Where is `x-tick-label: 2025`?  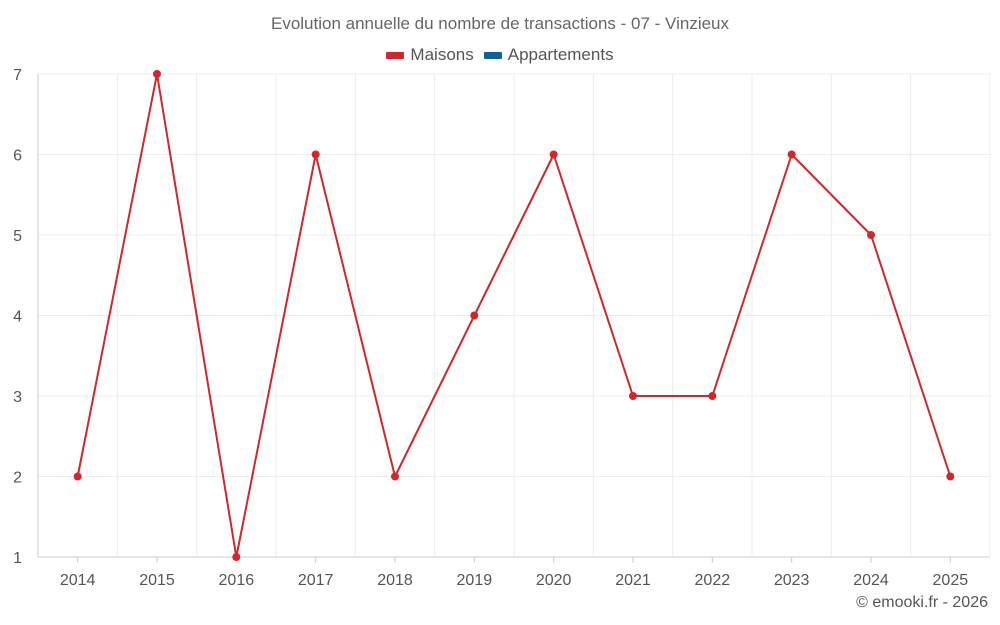 x-tick-label: 2025 is located at coordinates (951, 580).